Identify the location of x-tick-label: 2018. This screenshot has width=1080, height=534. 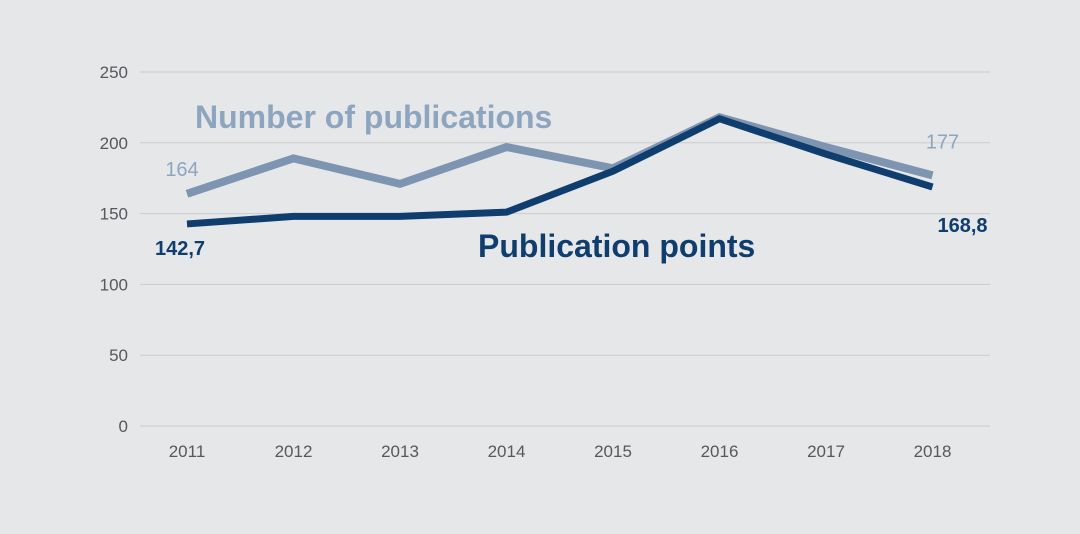
(933, 451).